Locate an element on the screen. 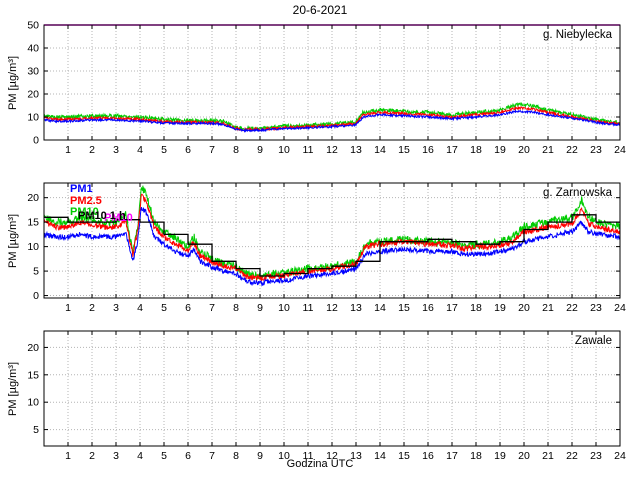  y-axis-label-panel2: PM [µg/m³] is located at coordinates (13, 241).